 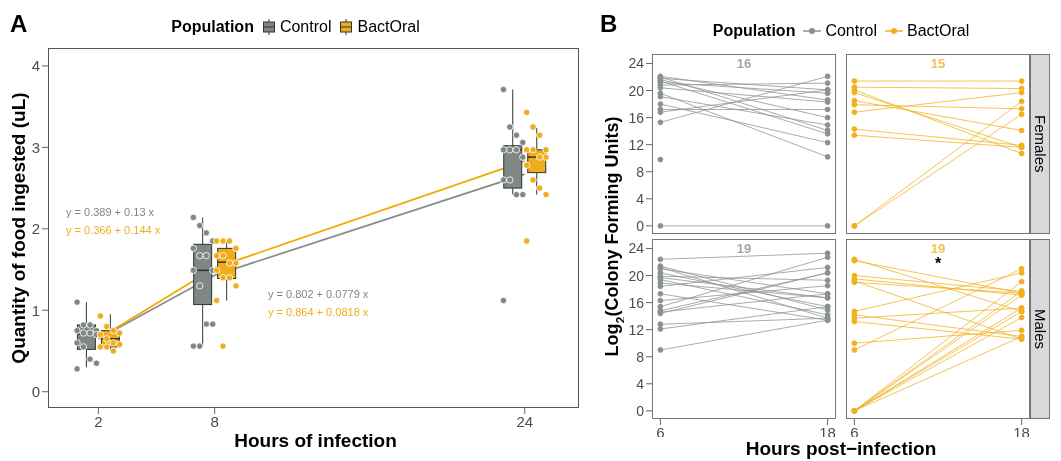 I want to click on annotation: y = 0.389 + 0.13 x, so click(x=110, y=212).